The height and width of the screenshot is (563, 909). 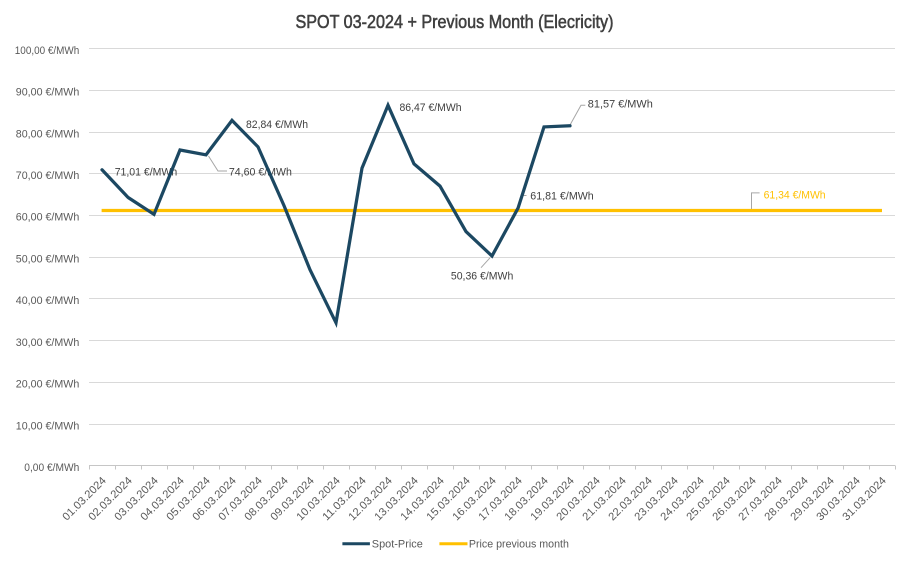 I want to click on svg-text: 74,60 €/MWh, so click(x=260, y=172).